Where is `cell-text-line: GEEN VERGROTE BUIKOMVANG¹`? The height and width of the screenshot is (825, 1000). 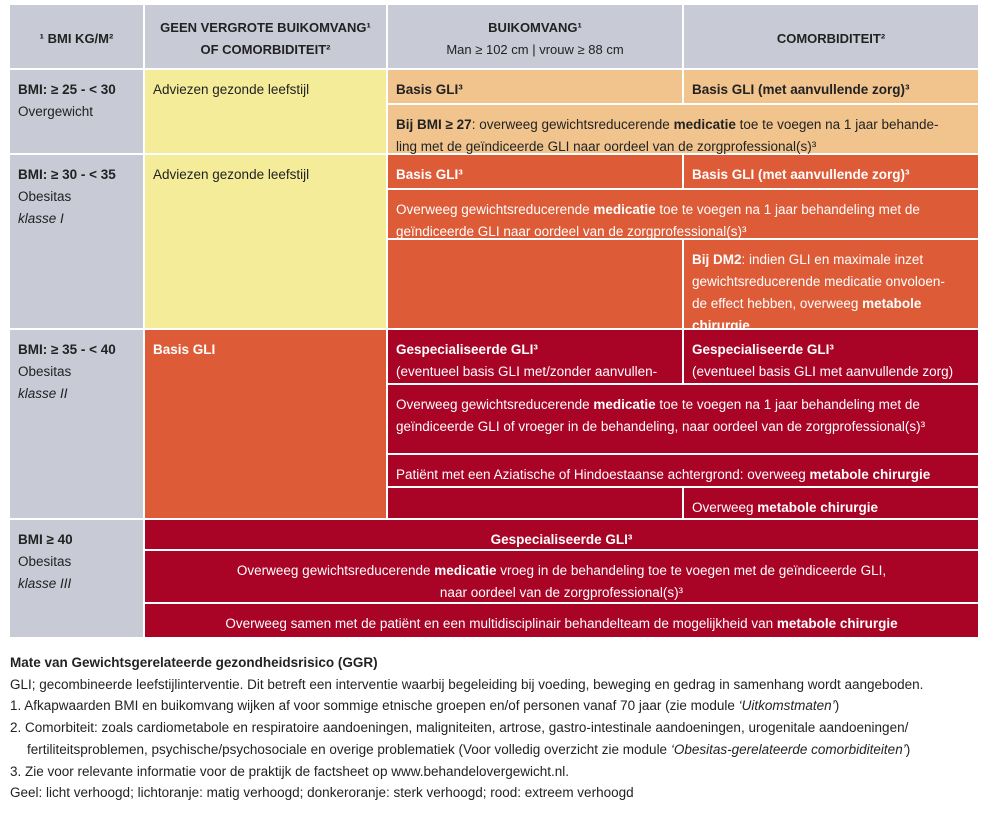 cell-text-line: GEEN VERGROTE BUIKOMVANG¹ is located at coordinates (265, 28).